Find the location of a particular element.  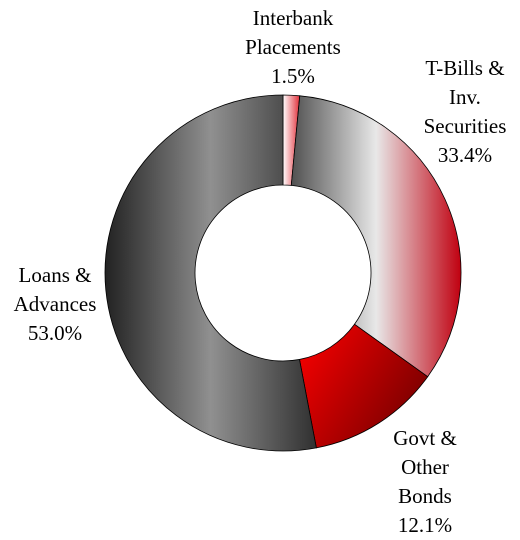

slice-label: T-Bills & Inv. Securities 33.4% is located at coordinates (465, 112).